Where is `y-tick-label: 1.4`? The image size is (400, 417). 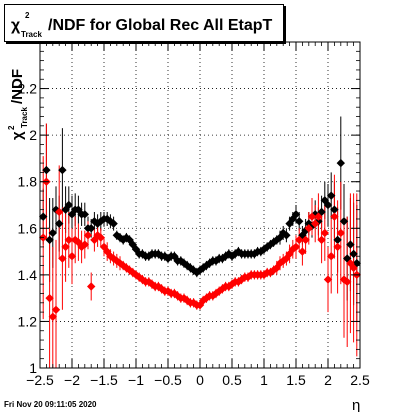 y-tick-label: 1.4 is located at coordinates (28, 275).